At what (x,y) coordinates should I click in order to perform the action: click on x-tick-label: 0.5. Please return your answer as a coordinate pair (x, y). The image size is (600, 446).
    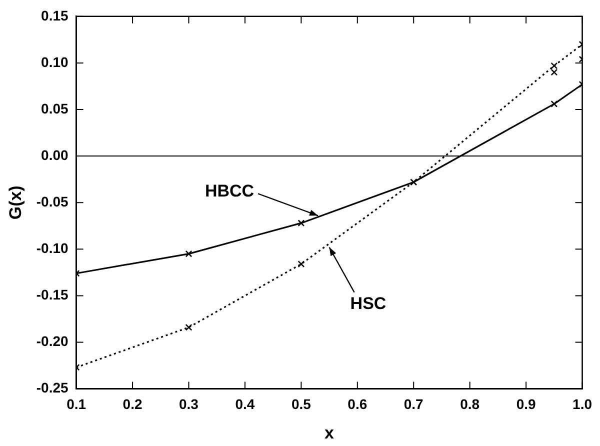
    Looking at the image, I should click on (301, 404).